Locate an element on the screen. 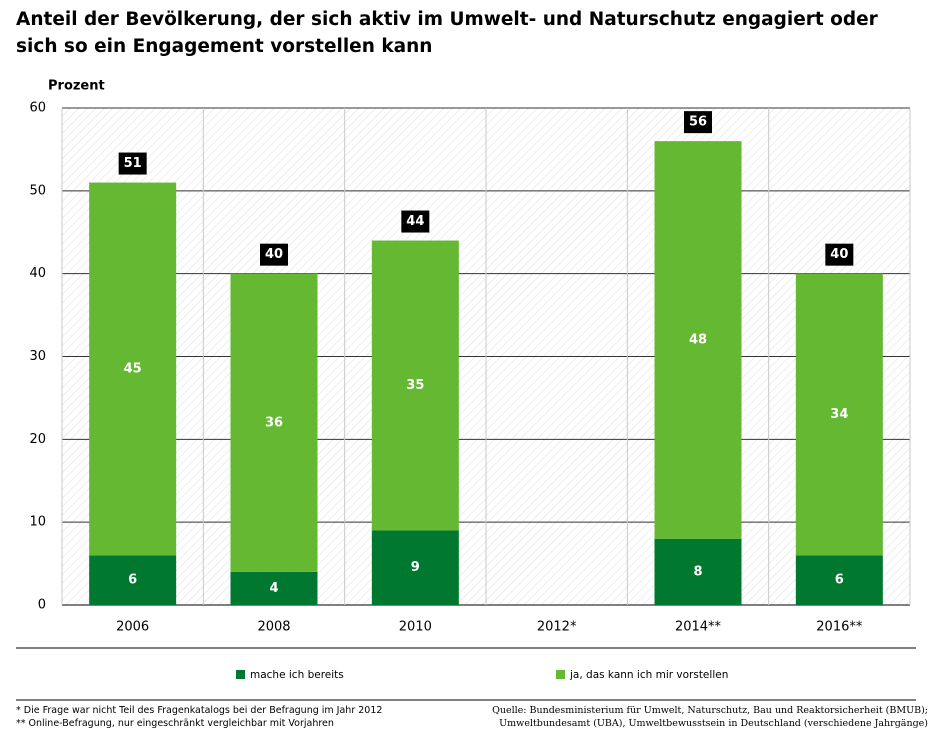  y-tick-label: 30 is located at coordinates (37, 356).